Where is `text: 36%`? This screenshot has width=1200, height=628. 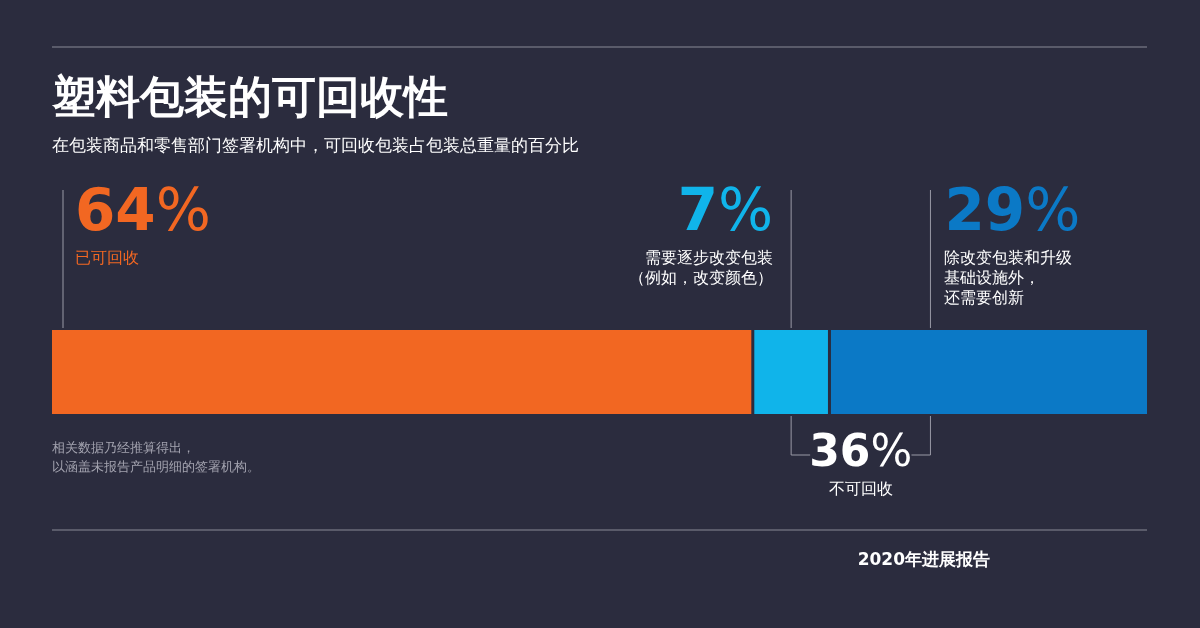
text: 36% is located at coordinates (861, 450).